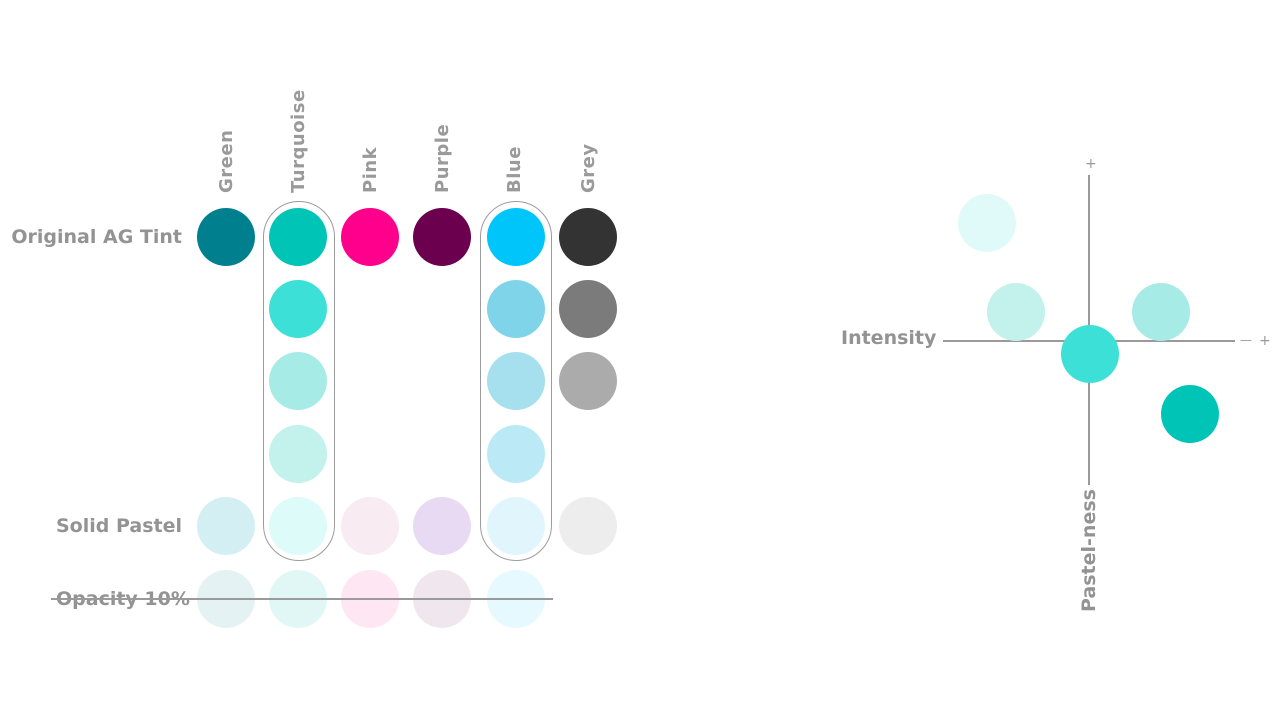 The image size is (1280, 720). Describe the element at coordinates (588, 237) in the screenshot. I see `swatch-grey-original` at that location.